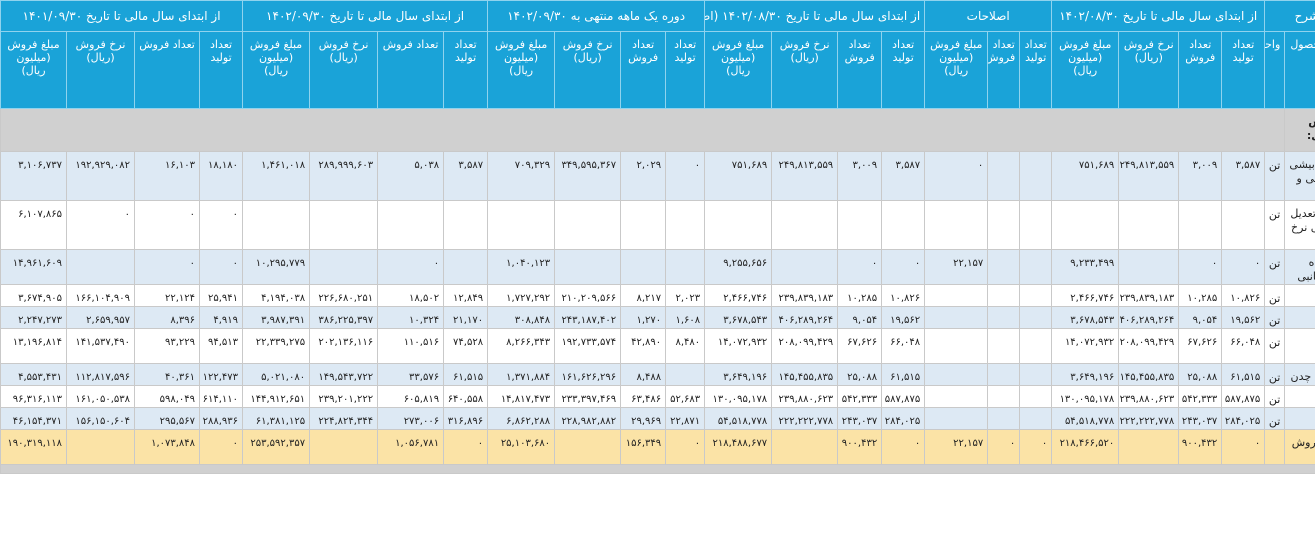 The width and height of the screenshot is (1315, 547). What do you see at coordinates (657, 469) in the screenshot?
I see `table-bottom-filler` at bounding box center [657, 469].